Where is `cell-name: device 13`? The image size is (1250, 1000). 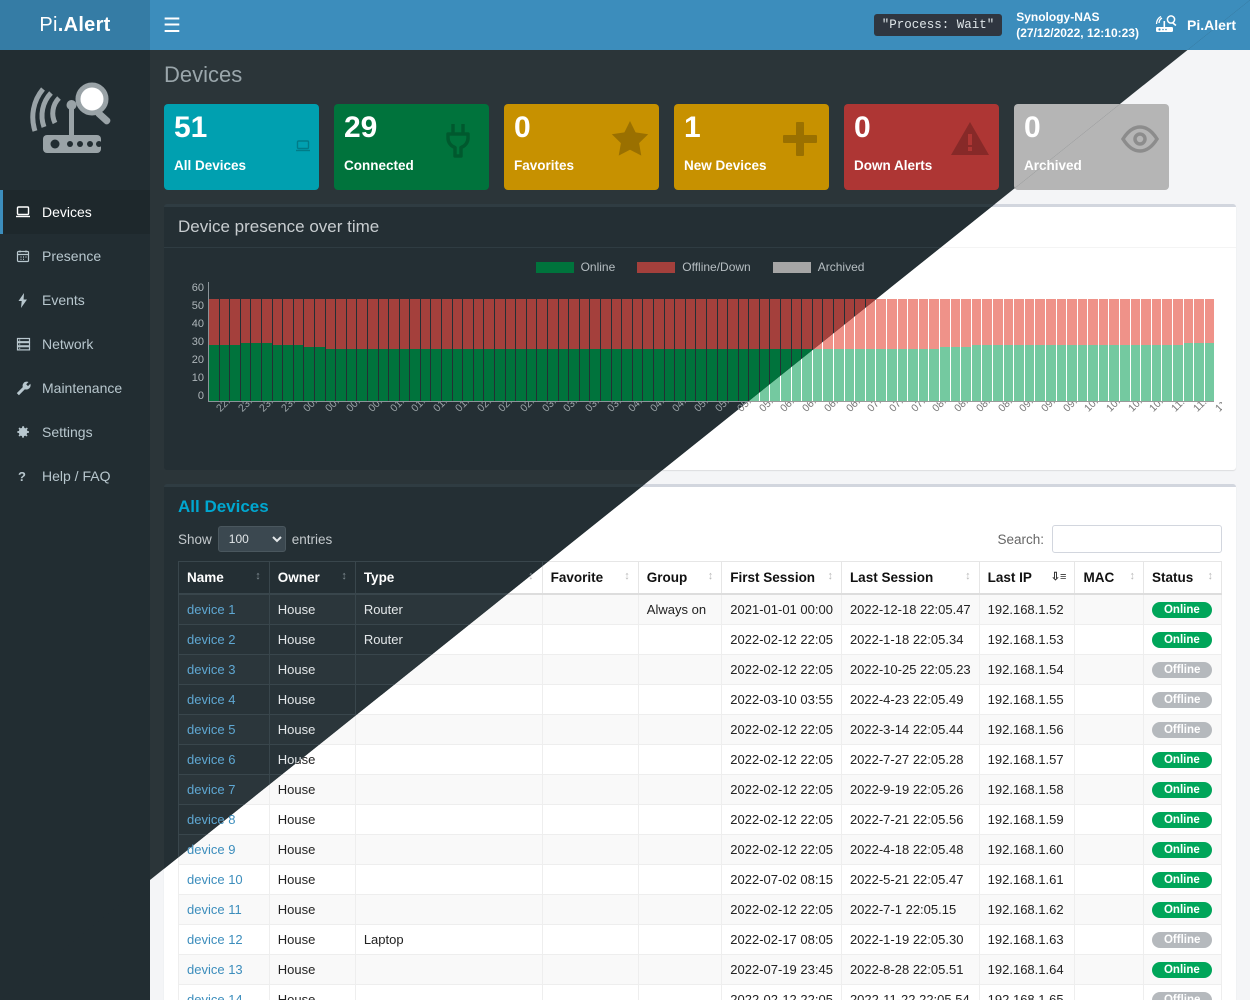 cell-name: device 13 is located at coordinates (224, 969).